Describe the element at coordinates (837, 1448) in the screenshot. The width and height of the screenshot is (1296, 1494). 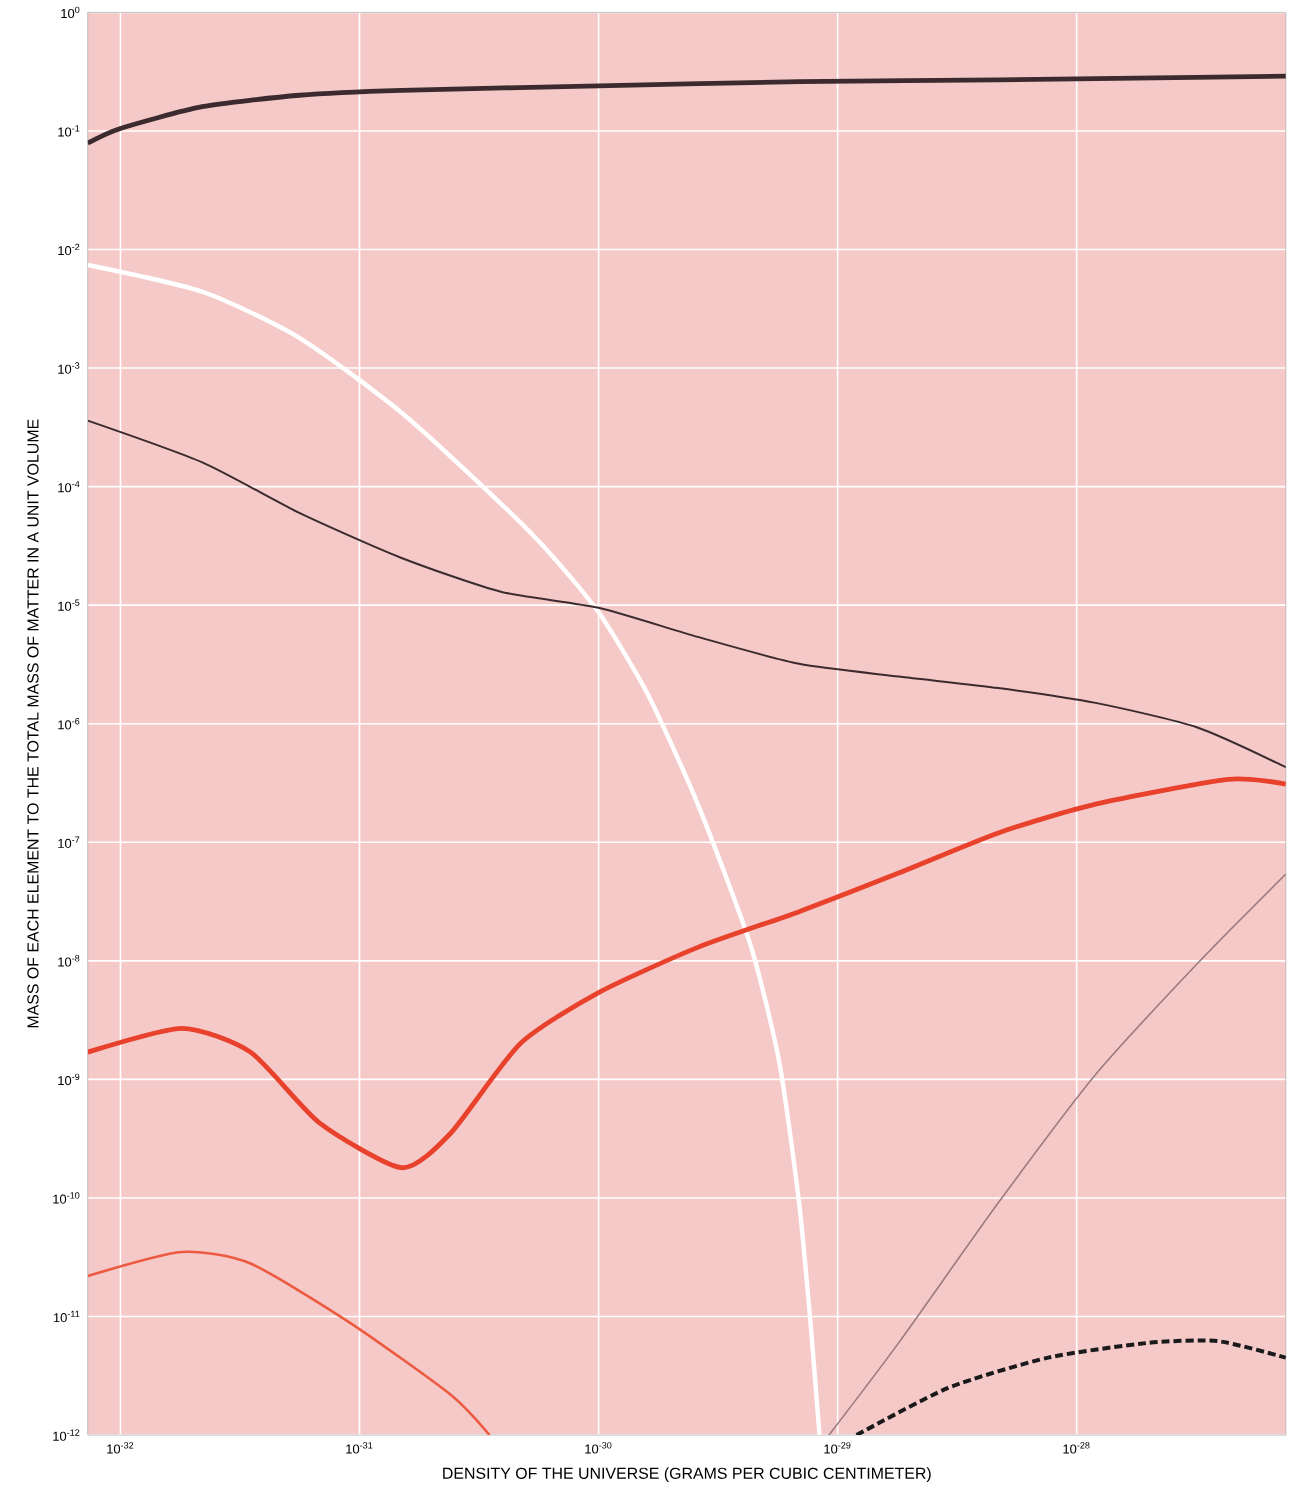
I see `x-tick-label: 10$^{-29}$` at that location.